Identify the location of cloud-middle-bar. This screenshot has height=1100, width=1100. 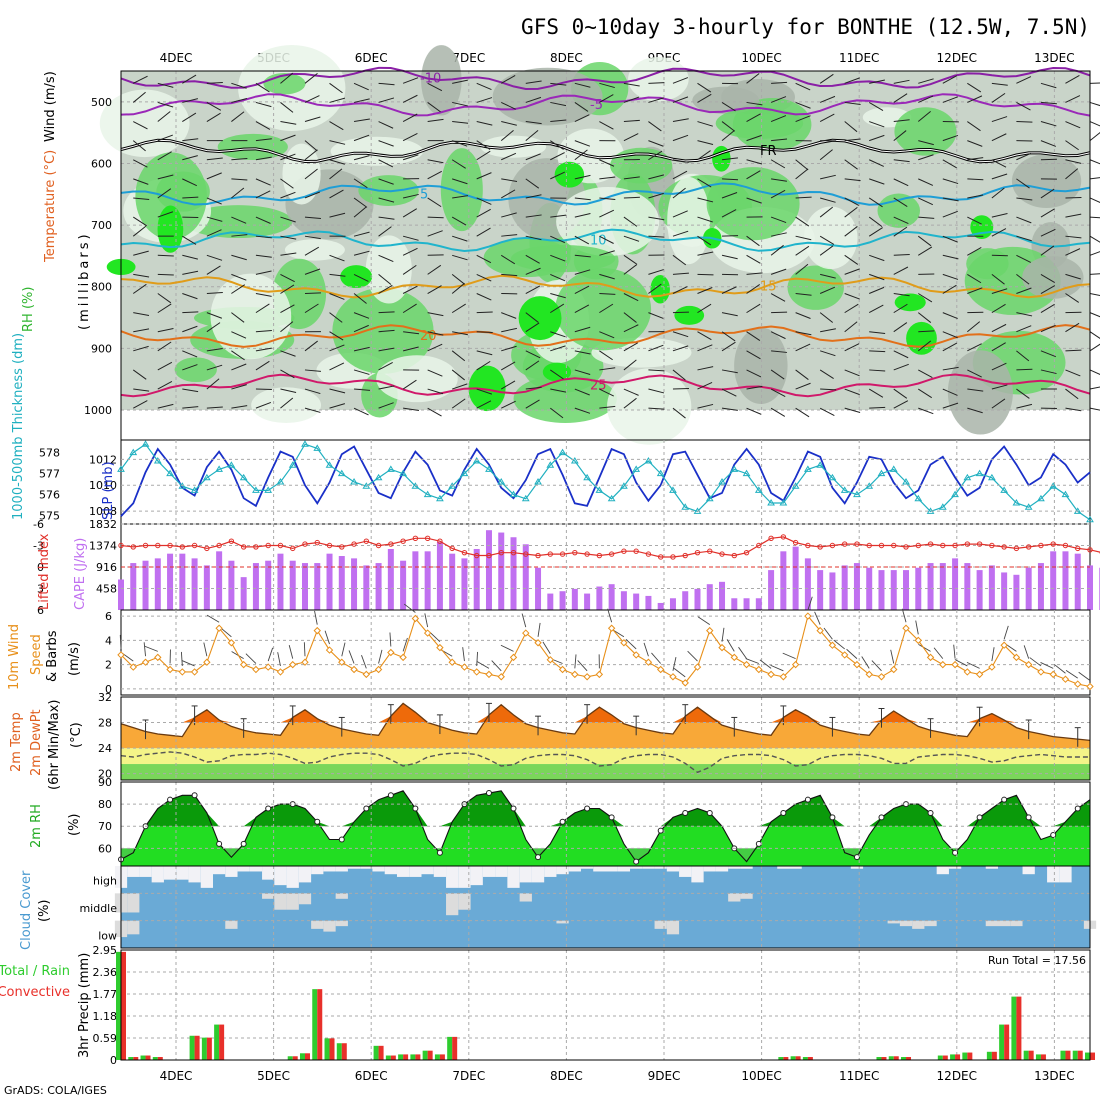
(292, 901).